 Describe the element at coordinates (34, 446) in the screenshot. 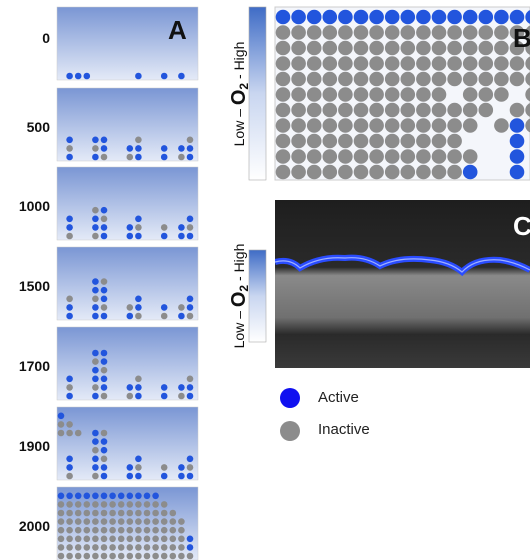

I see `time-label: 1900` at that location.